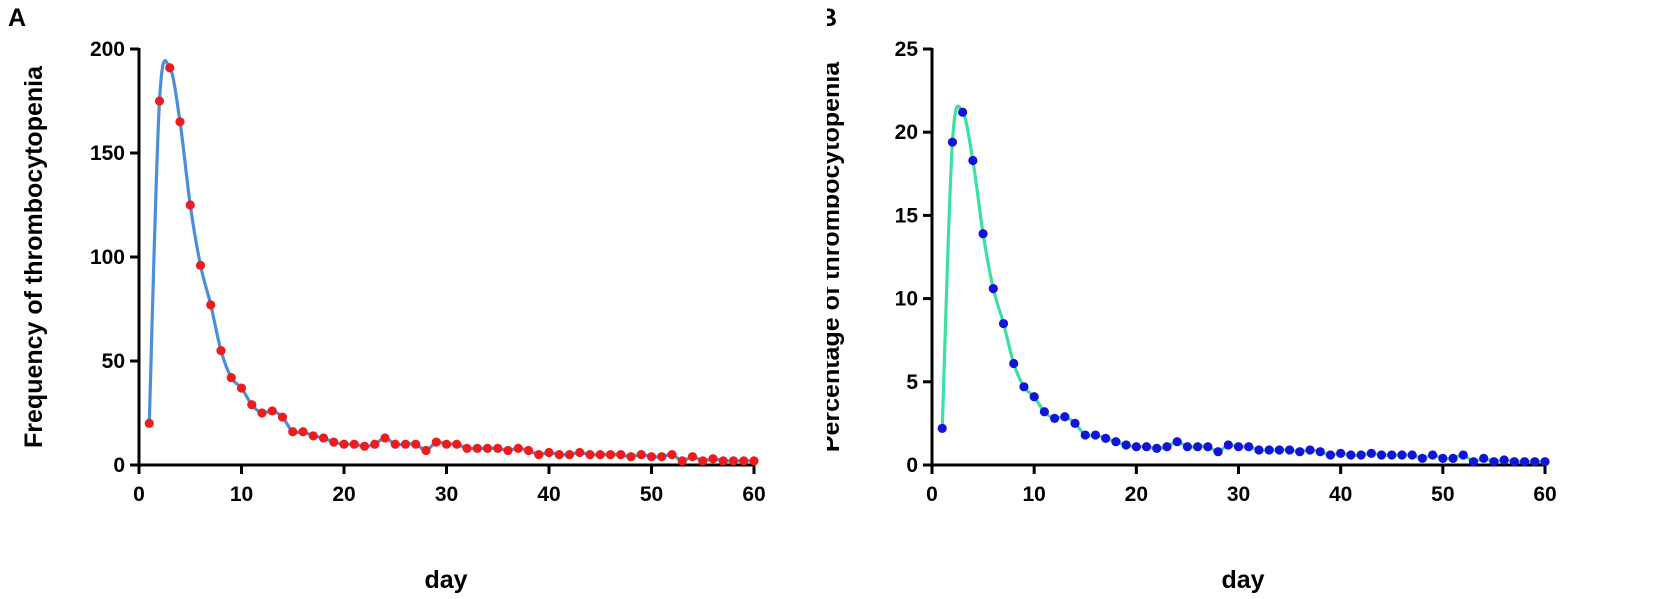 The image size is (1654, 599). Describe the element at coordinates (107, 257) in the screenshot. I see `y-tick-label: 100` at that location.